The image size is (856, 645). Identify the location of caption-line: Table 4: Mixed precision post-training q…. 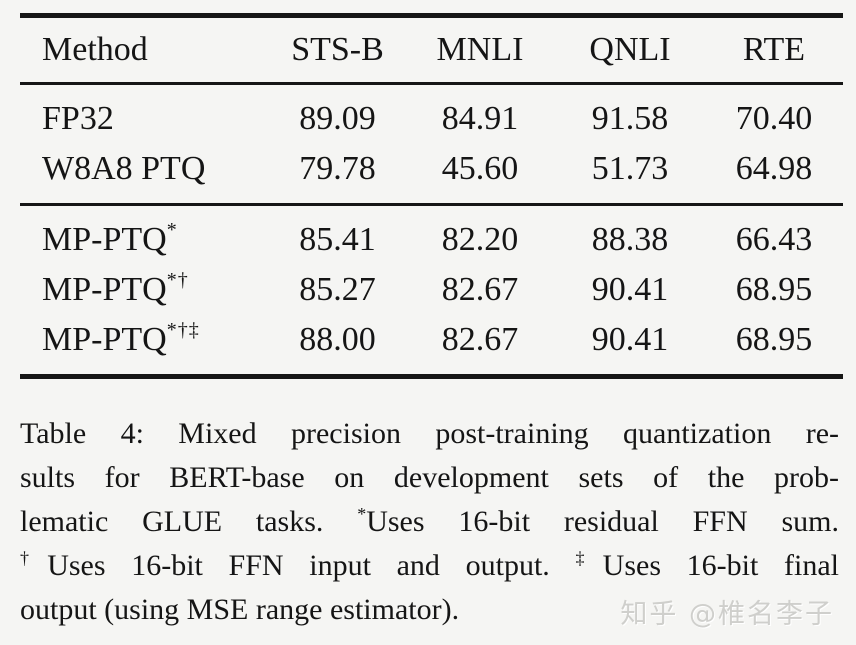
(429, 434).